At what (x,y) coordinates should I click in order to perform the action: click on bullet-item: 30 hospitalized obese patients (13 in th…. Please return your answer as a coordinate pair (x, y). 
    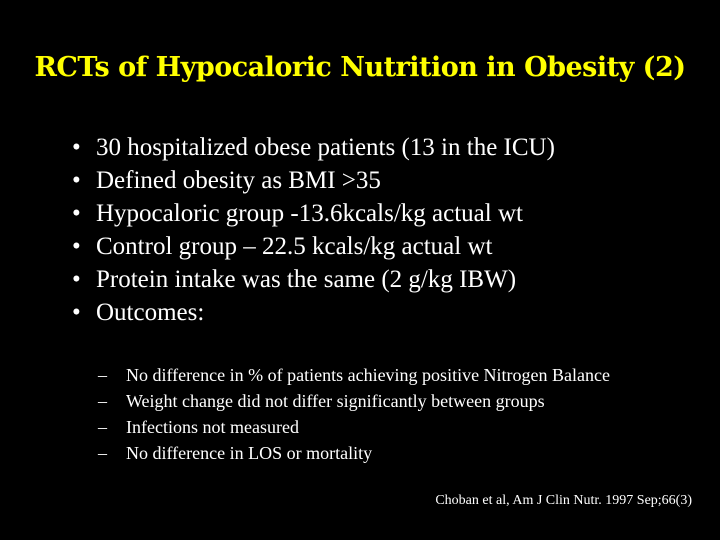
    Looking at the image, I should click on (313, 147).